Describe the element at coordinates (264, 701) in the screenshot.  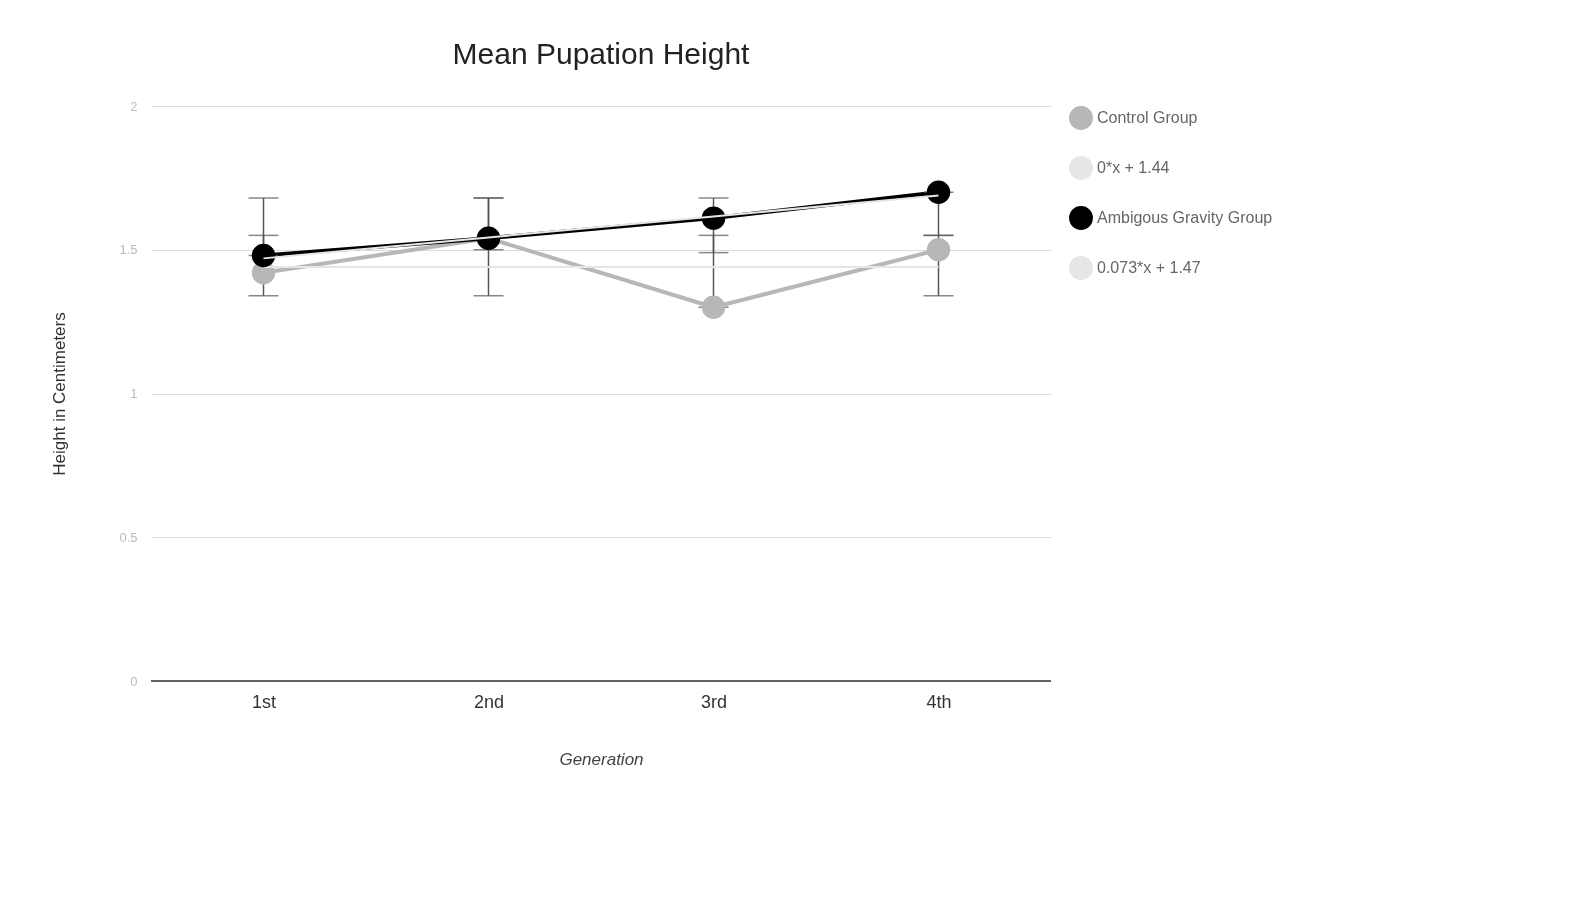
I see `x-tick-label: 1st` at that location.